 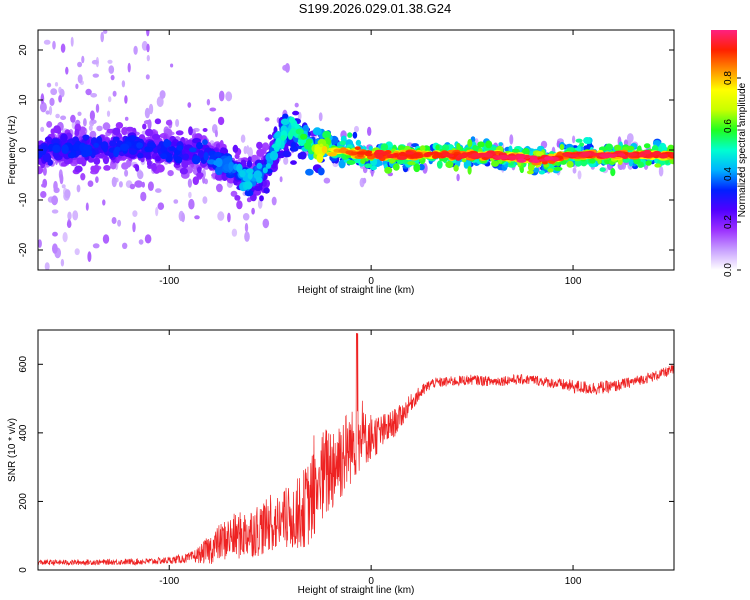 What do you see at coordinates (23, 199) in the screenshot?
I see `spectrogram-y-tick-label: -10` at bounding box center [23, 199].